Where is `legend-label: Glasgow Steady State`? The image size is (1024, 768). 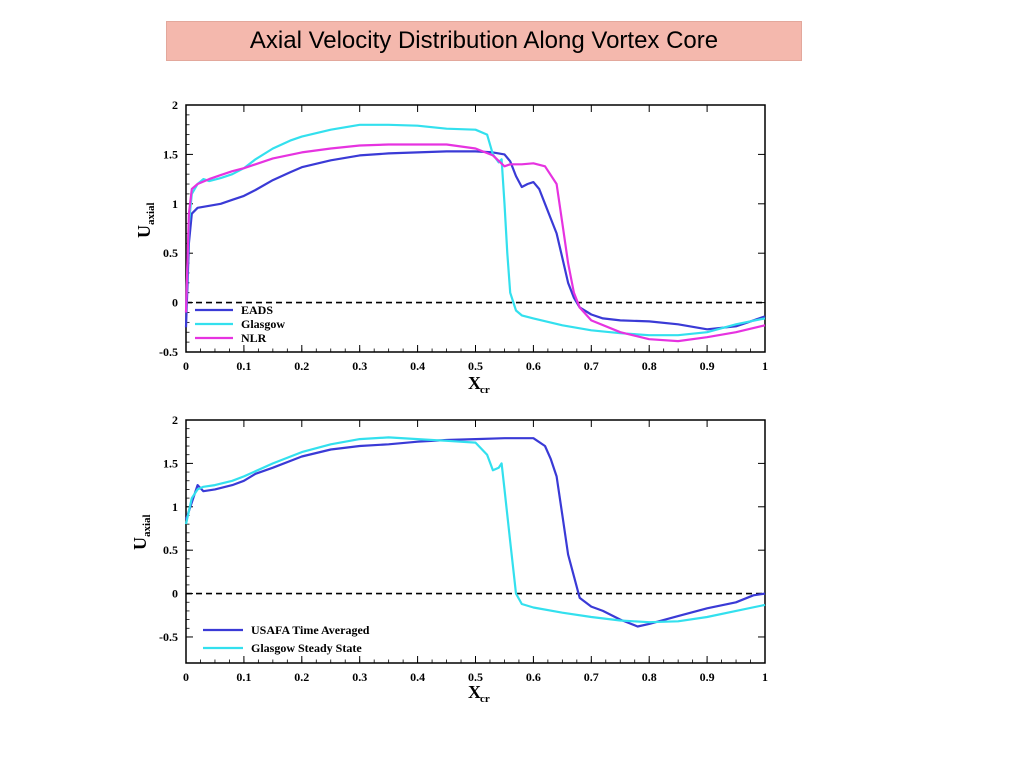
legend-label: Glasgow Steady State is located at coordinates (306, 648).